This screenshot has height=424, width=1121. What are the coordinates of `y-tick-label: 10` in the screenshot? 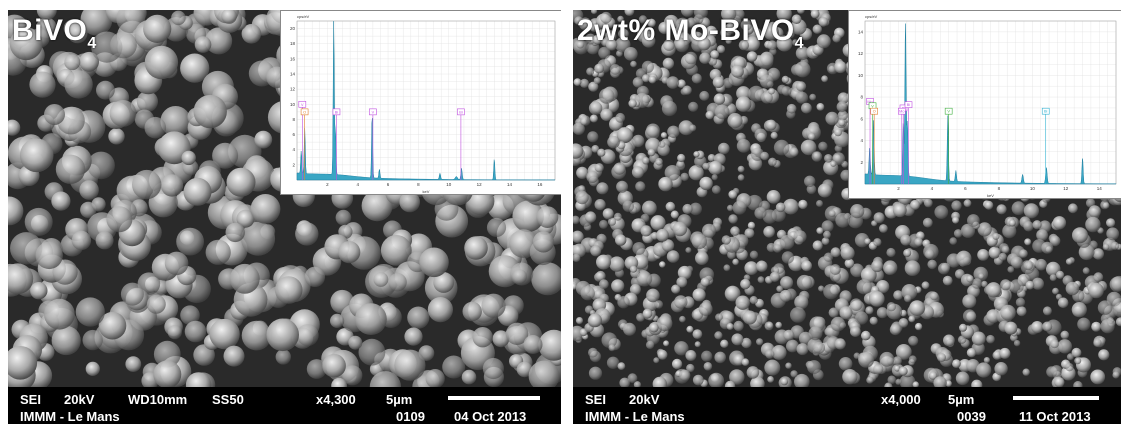 It's located at (293, 104).